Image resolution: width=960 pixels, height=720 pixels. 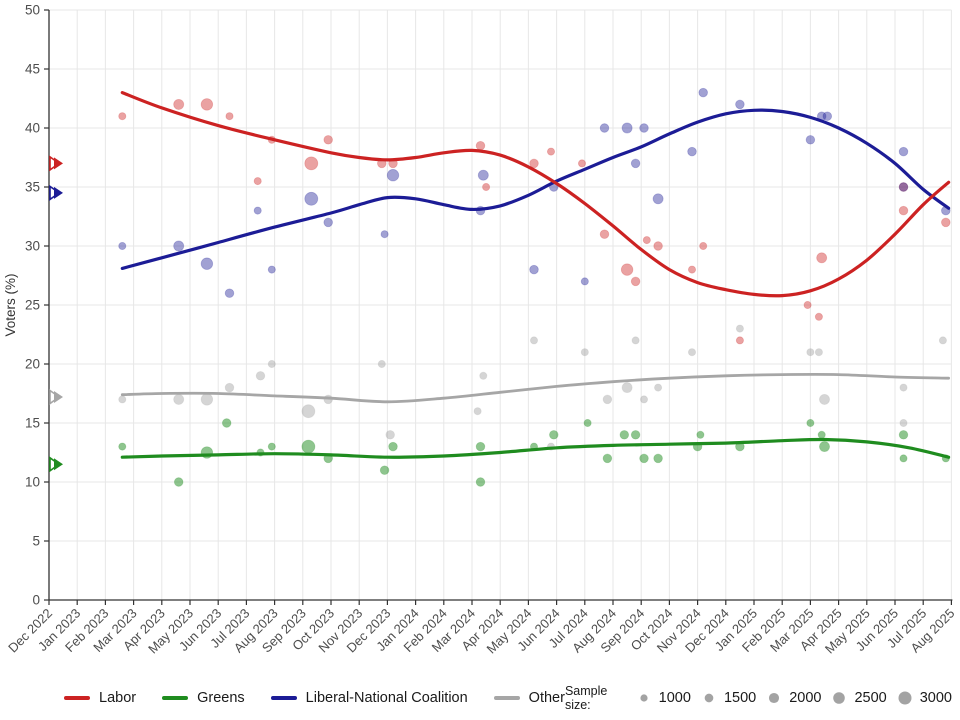 What do you see at coordinates (870, 698) in the screenshot?
I see `sample-size-value: 2500` at bounding box center [870, 698].